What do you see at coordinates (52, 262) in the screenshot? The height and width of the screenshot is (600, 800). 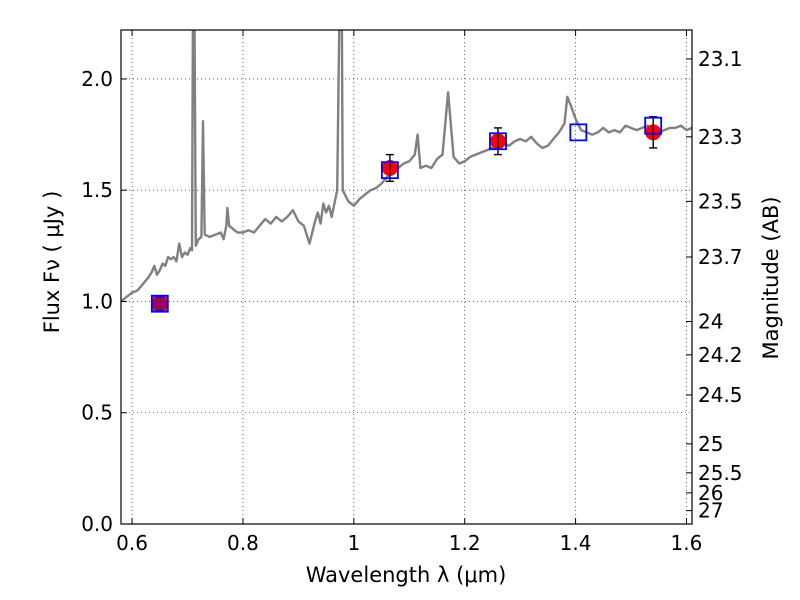 I see `y-axis-title: Flux Fν ( μJy )` at bounding box center [52, 262].